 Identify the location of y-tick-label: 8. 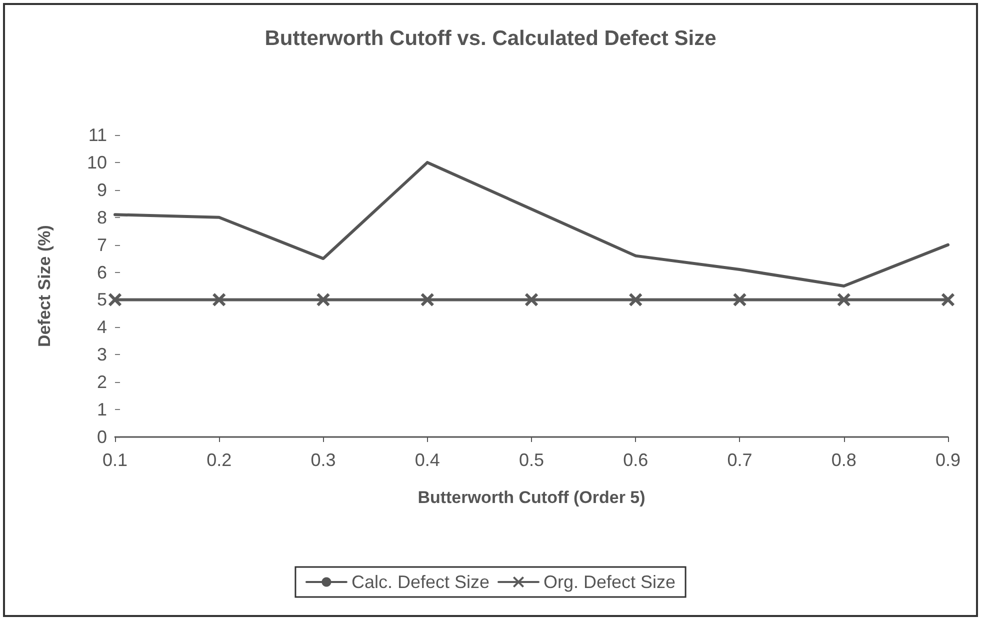
(101, 217).